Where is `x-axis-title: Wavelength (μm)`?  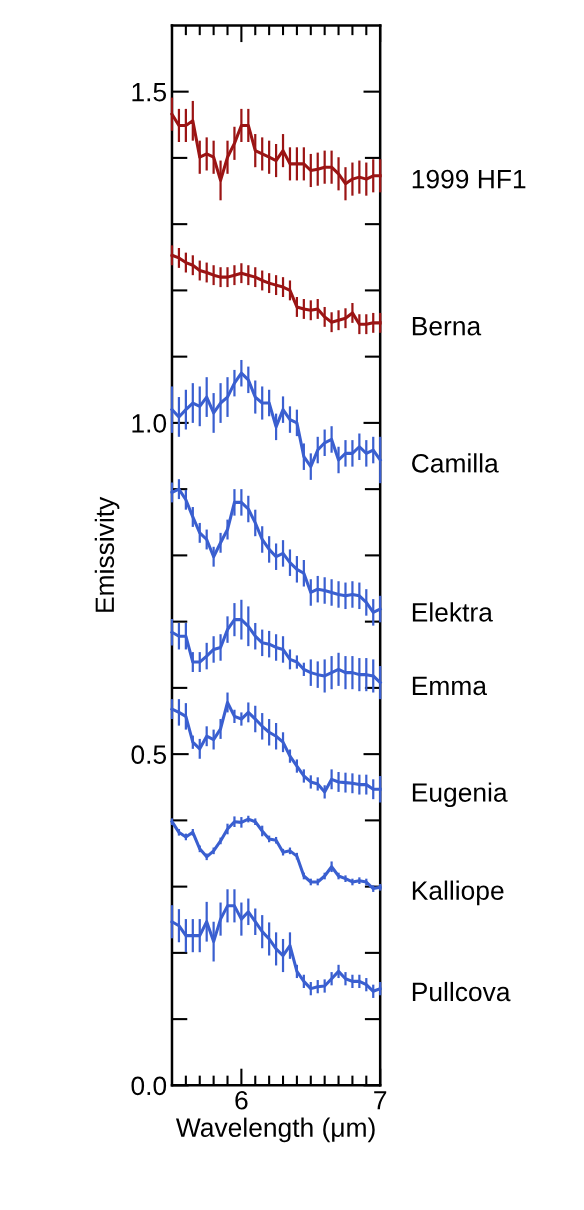 x-axis-title: Wavelength (μm) is located at coordinates (275, 1130).